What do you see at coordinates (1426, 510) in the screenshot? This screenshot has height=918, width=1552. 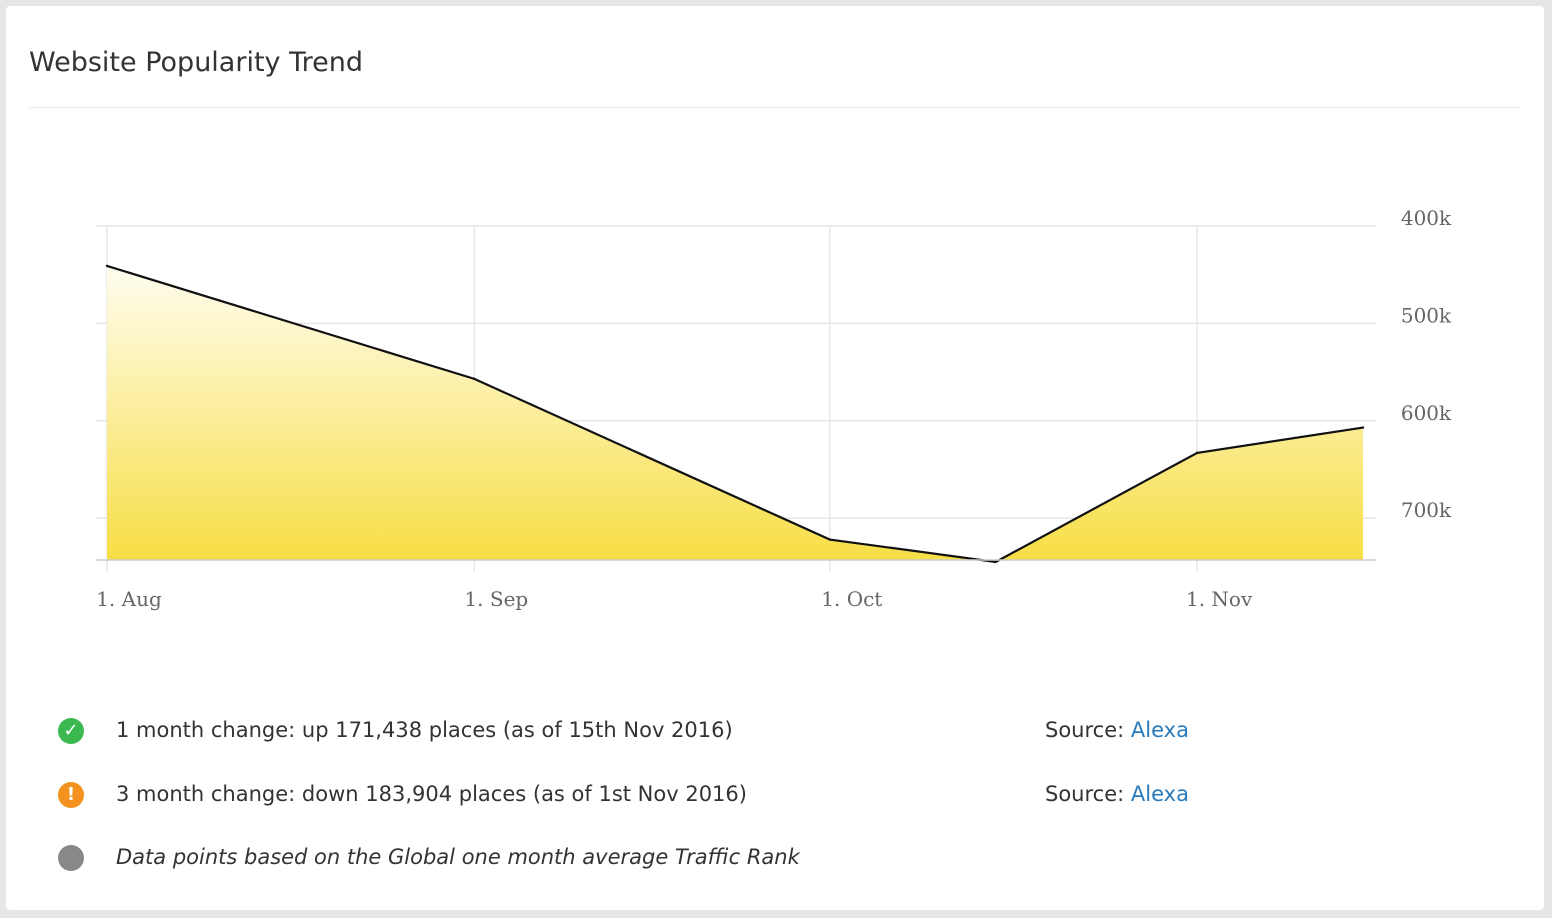 I see `y-tick-label: 700k` at bounding box center [1426, 510].